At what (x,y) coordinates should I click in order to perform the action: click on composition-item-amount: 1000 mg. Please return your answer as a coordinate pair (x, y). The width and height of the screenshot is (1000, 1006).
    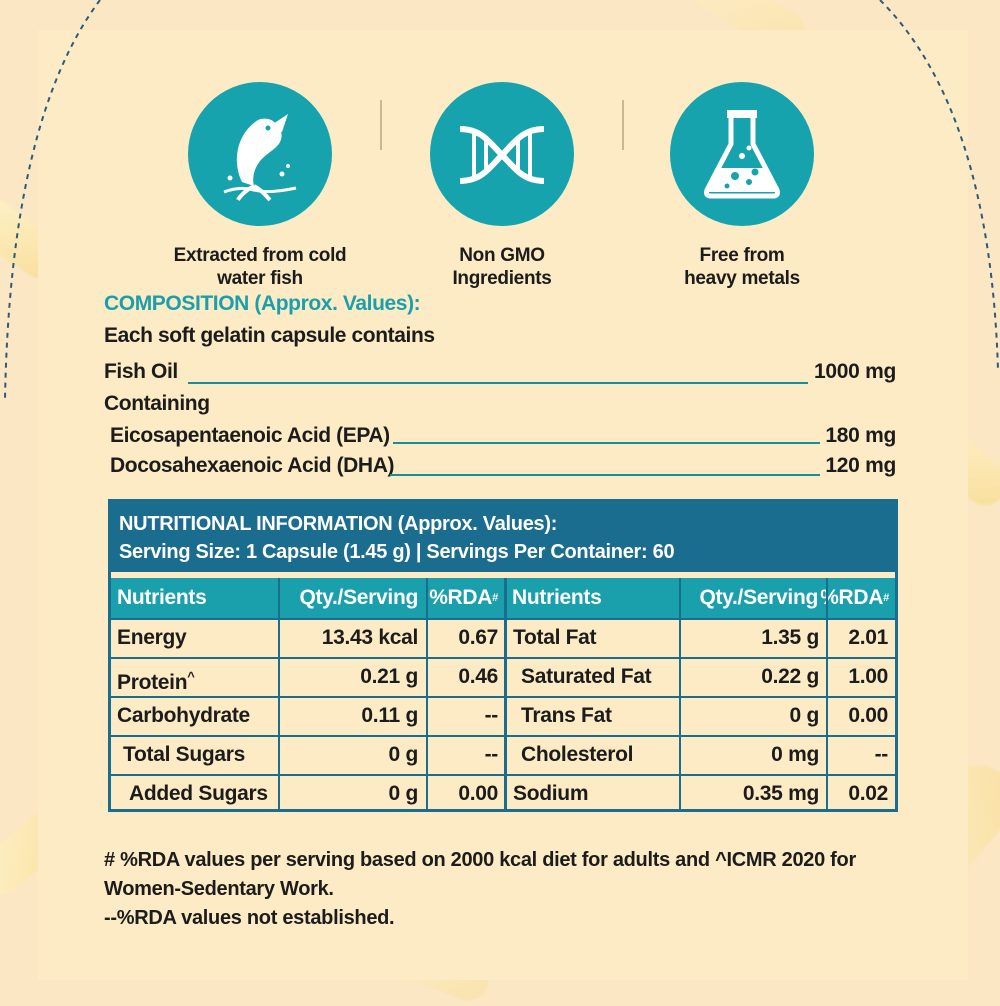
    Looking at the image, I should click on (855, 371).